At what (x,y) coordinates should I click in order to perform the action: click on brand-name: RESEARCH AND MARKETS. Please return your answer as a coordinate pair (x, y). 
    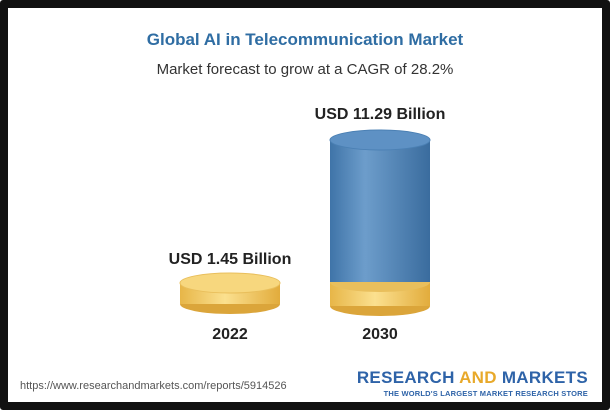
    Looking at the image, I should click on (472, 378).